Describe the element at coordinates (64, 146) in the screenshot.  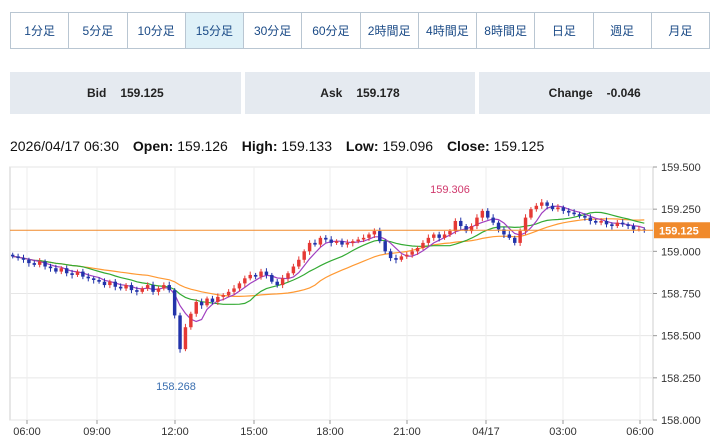
I see `ohlc-datetime: 2026/04/17 06:30` at that location.